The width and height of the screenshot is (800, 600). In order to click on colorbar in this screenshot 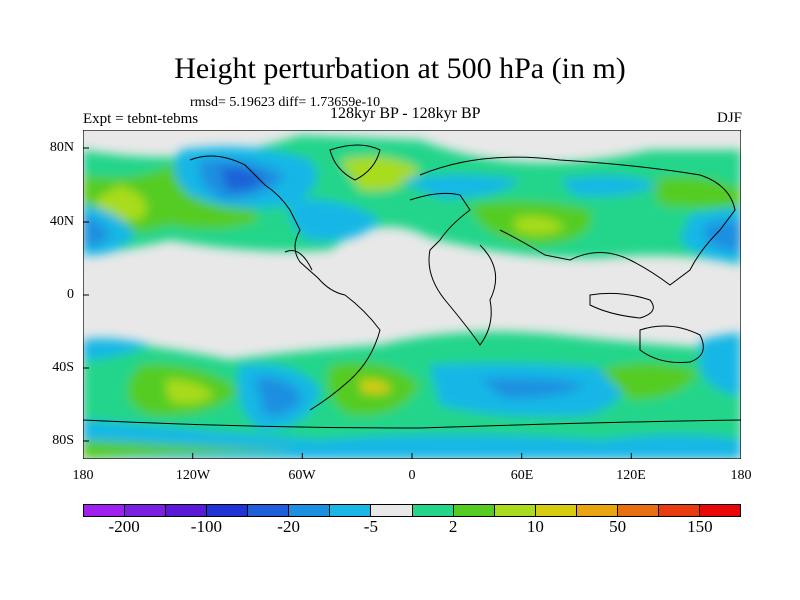, I will do `click(412, 510)`.